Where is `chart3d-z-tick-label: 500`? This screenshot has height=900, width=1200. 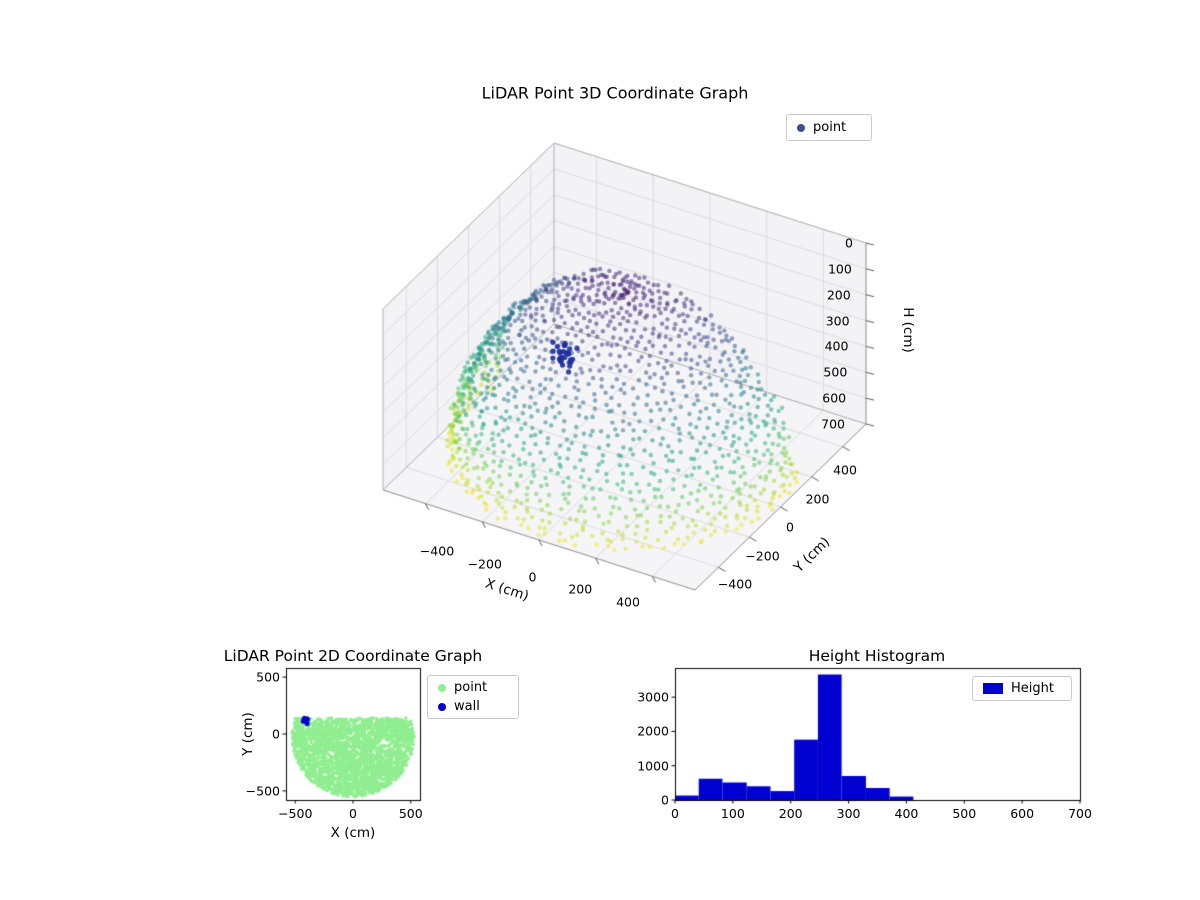
chart3d-z-tick-label: 500 is located at coordinates (835, 372).